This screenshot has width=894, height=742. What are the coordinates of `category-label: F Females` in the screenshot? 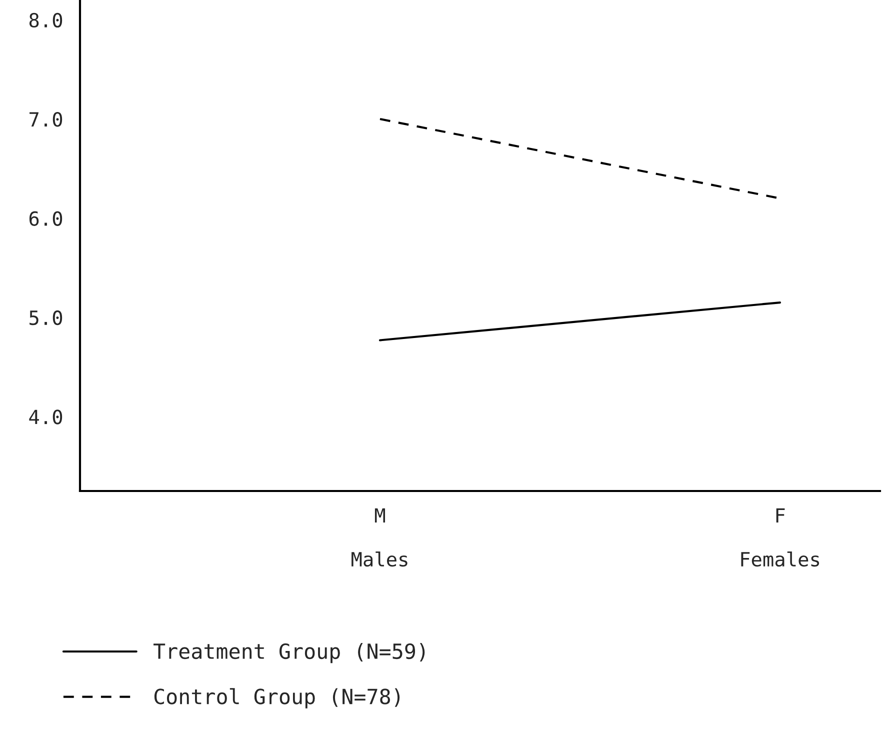 It's located at (780, 537).